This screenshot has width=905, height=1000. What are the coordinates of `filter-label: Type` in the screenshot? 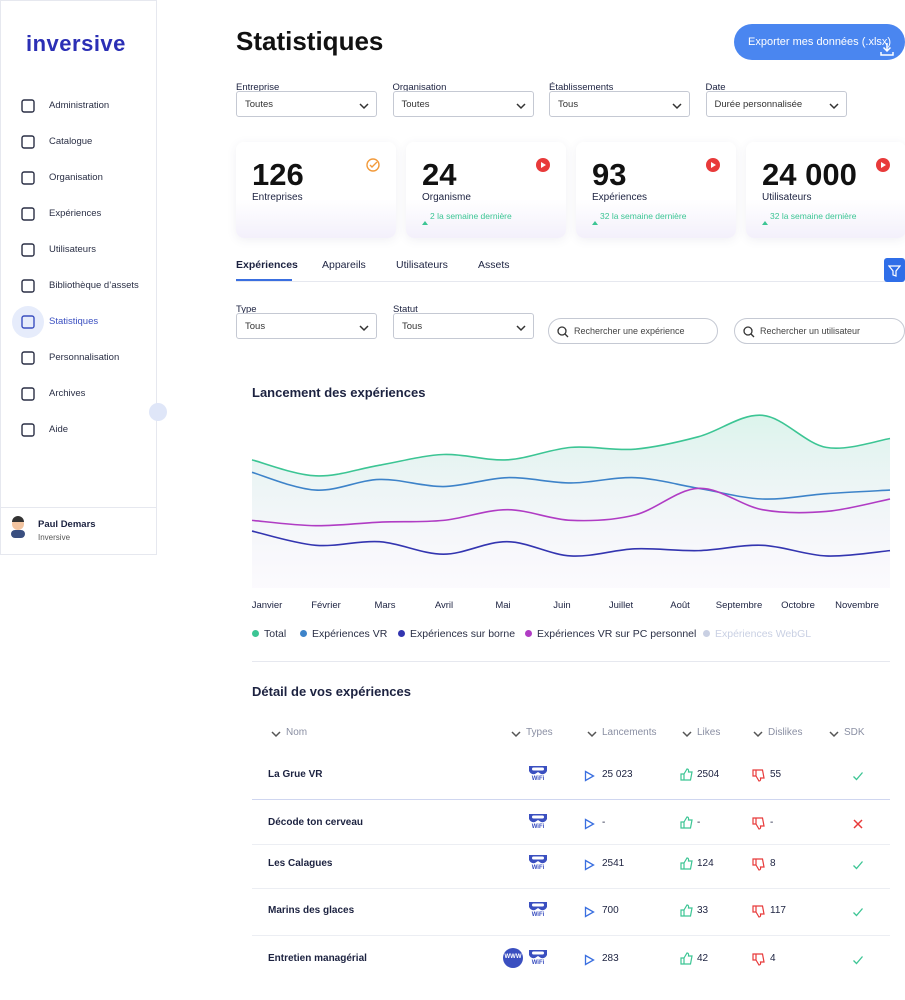 It's located at (246, 309).